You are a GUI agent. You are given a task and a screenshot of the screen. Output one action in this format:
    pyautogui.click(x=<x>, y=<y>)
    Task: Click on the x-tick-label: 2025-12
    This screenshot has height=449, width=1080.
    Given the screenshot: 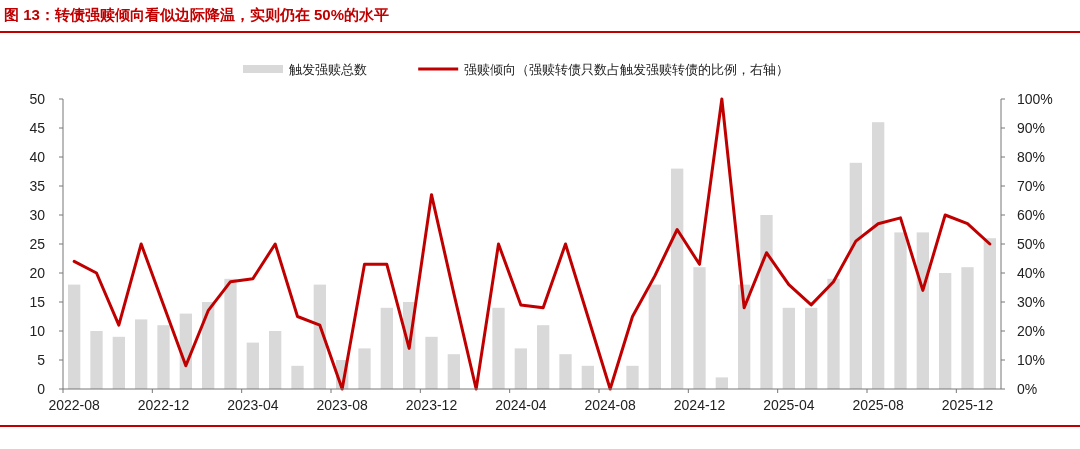 What is the action you would take?
    pyautogui.click(x=967, y=405)
    